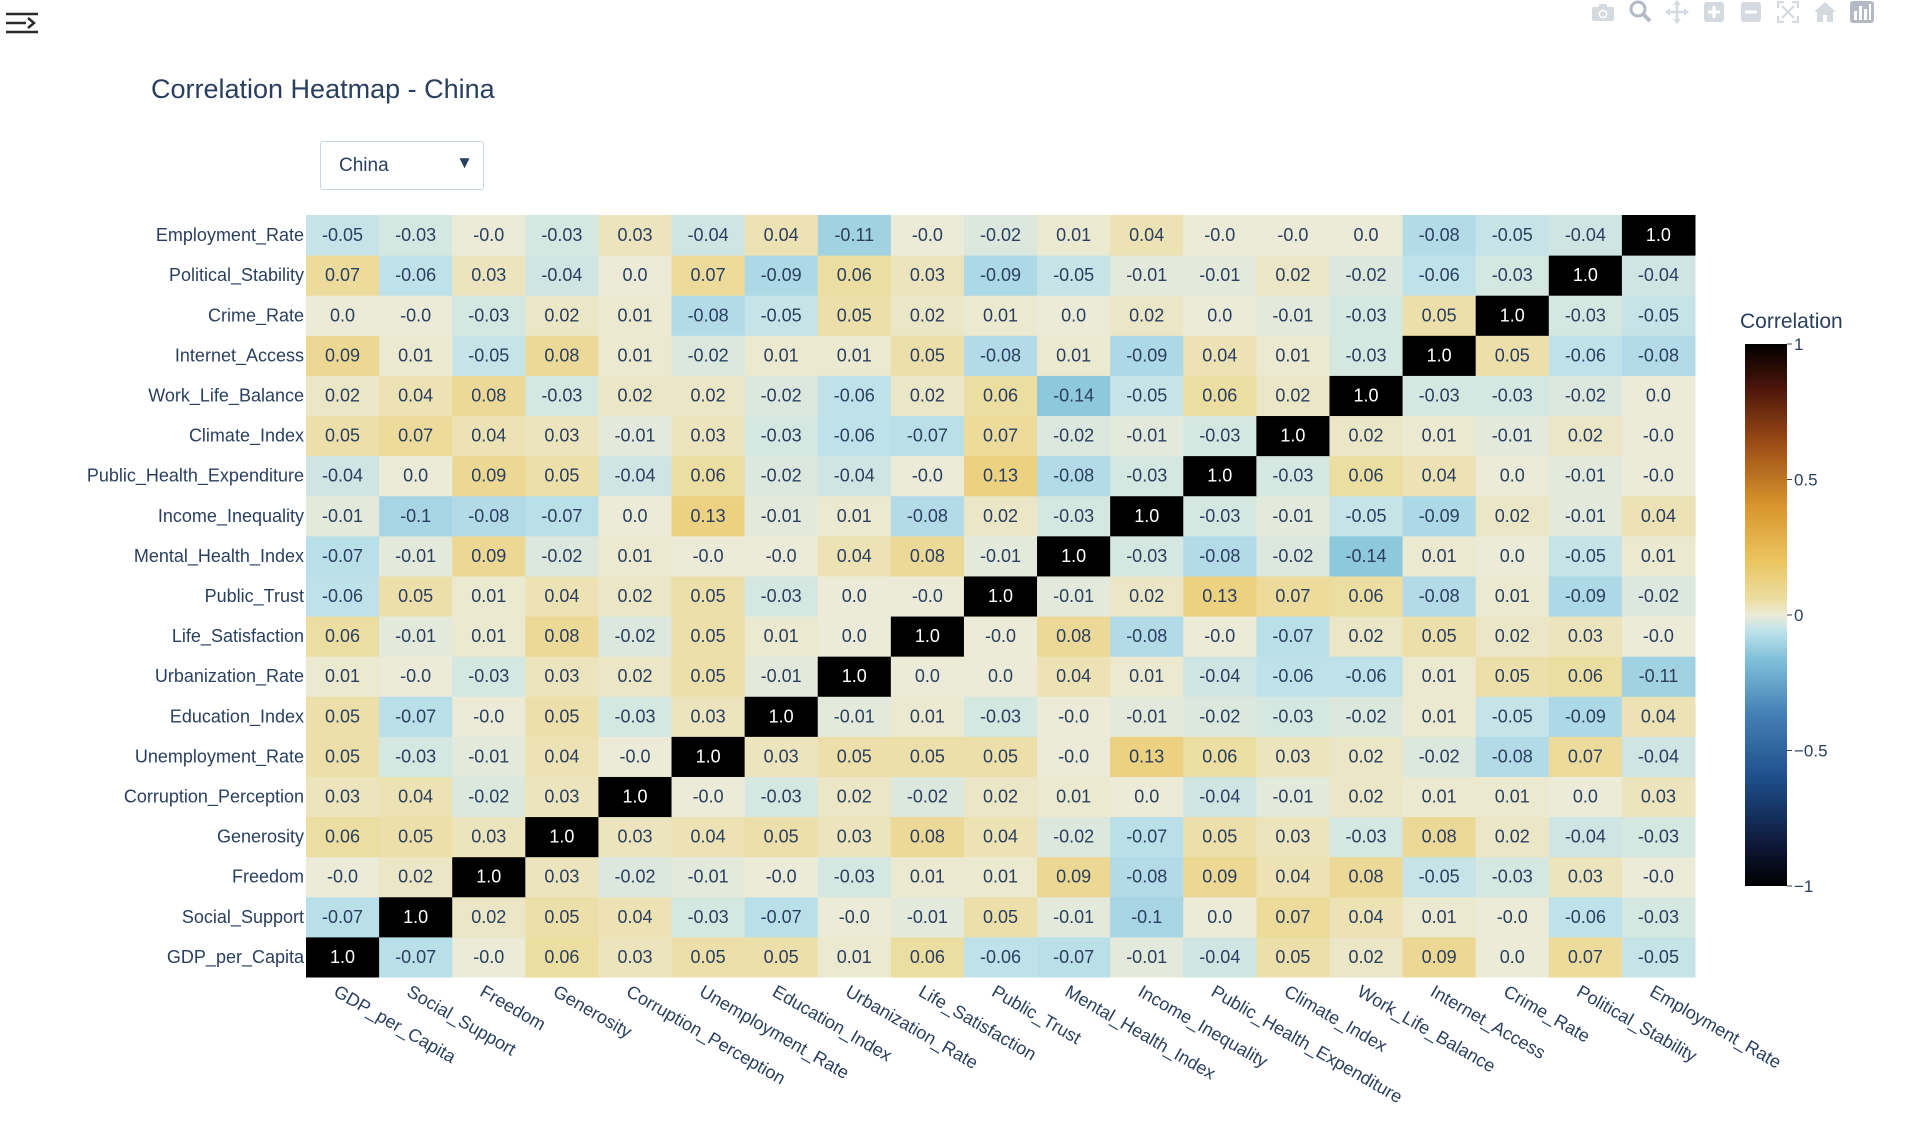  Describe the element at coordinates (1751, 12) in the screenshot. I see `zoom-out-icon` at that location.